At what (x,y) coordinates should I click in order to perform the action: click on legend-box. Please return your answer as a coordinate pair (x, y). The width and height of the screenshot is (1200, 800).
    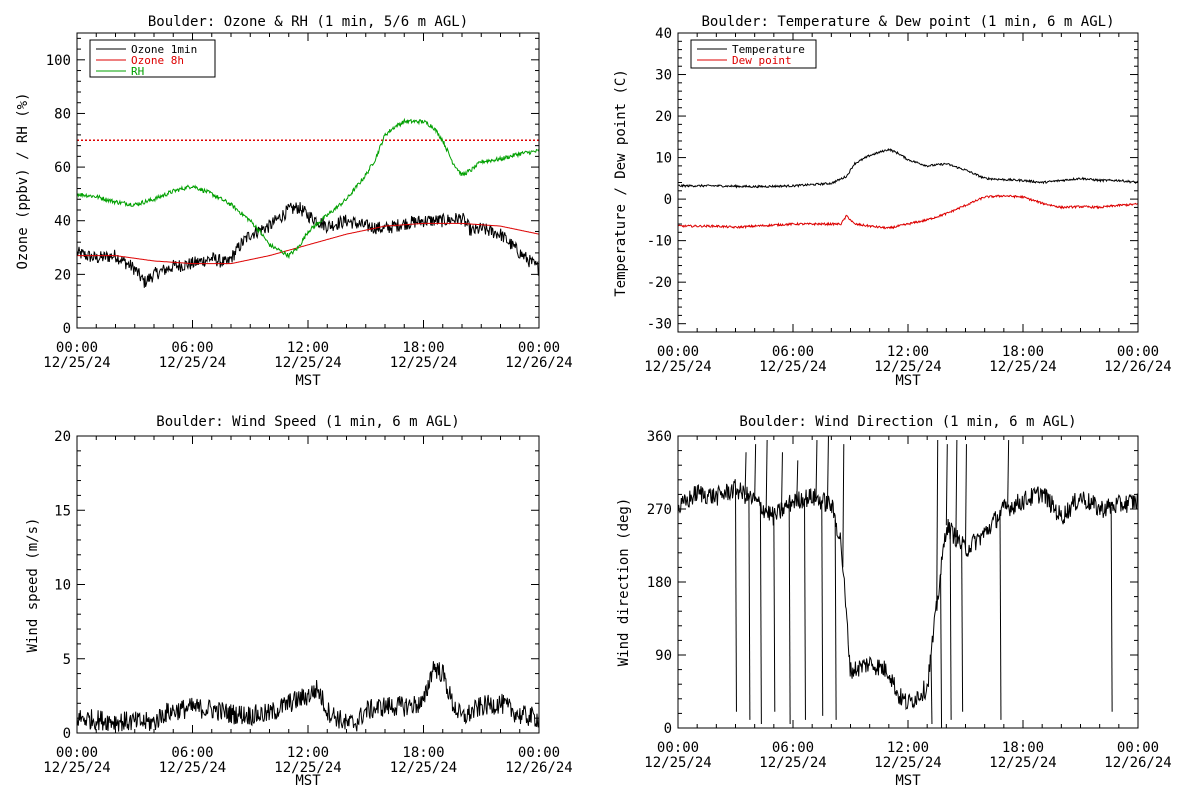
    Looking at the image, I should click on (753, 54).